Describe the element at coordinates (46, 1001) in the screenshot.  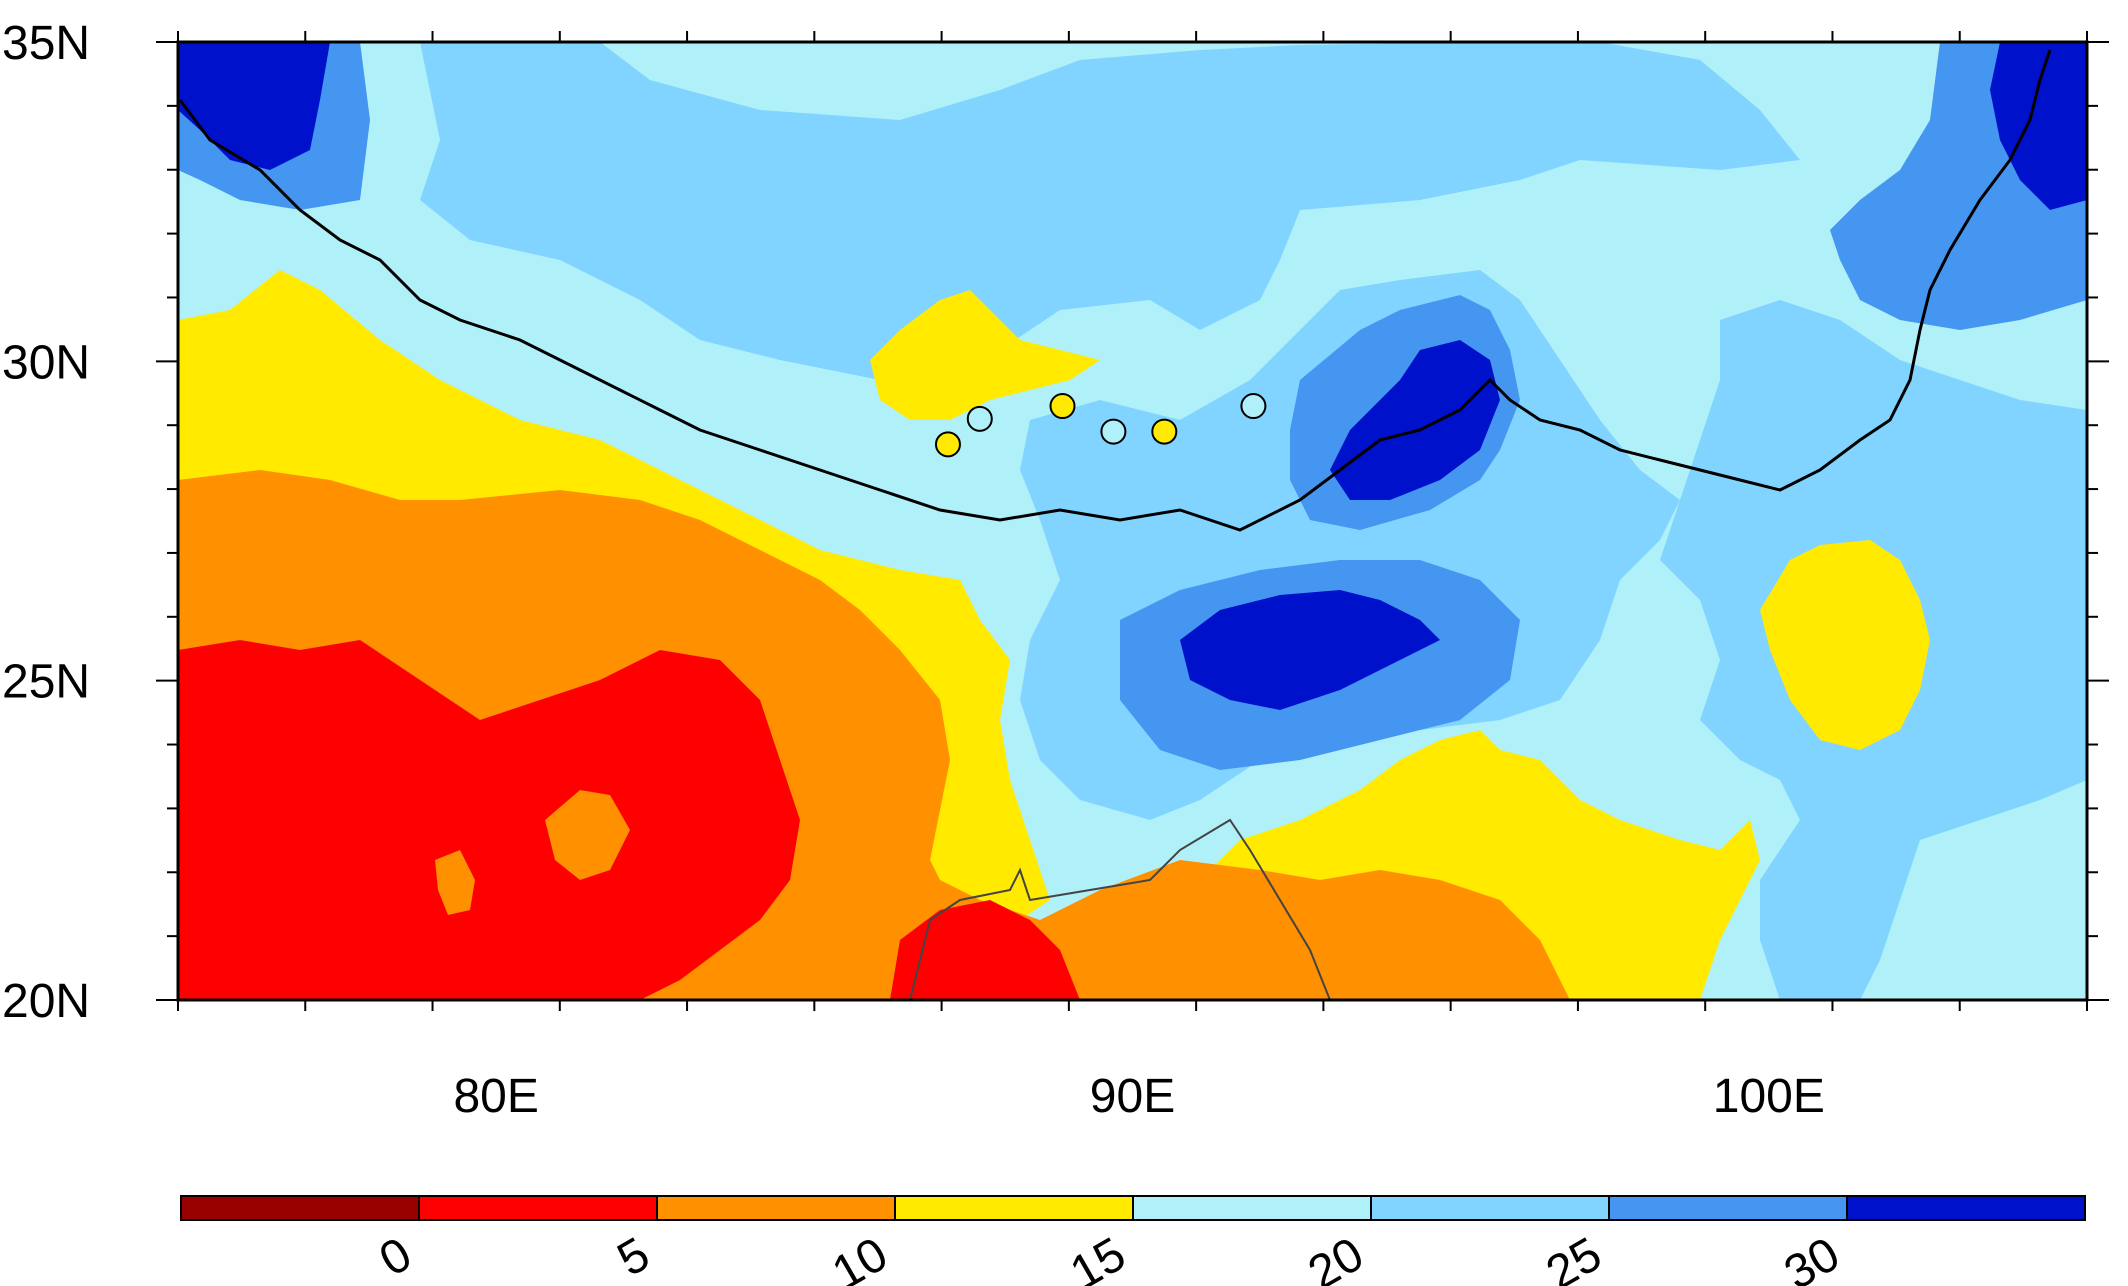
I see `lat-label: 20N` at that location.